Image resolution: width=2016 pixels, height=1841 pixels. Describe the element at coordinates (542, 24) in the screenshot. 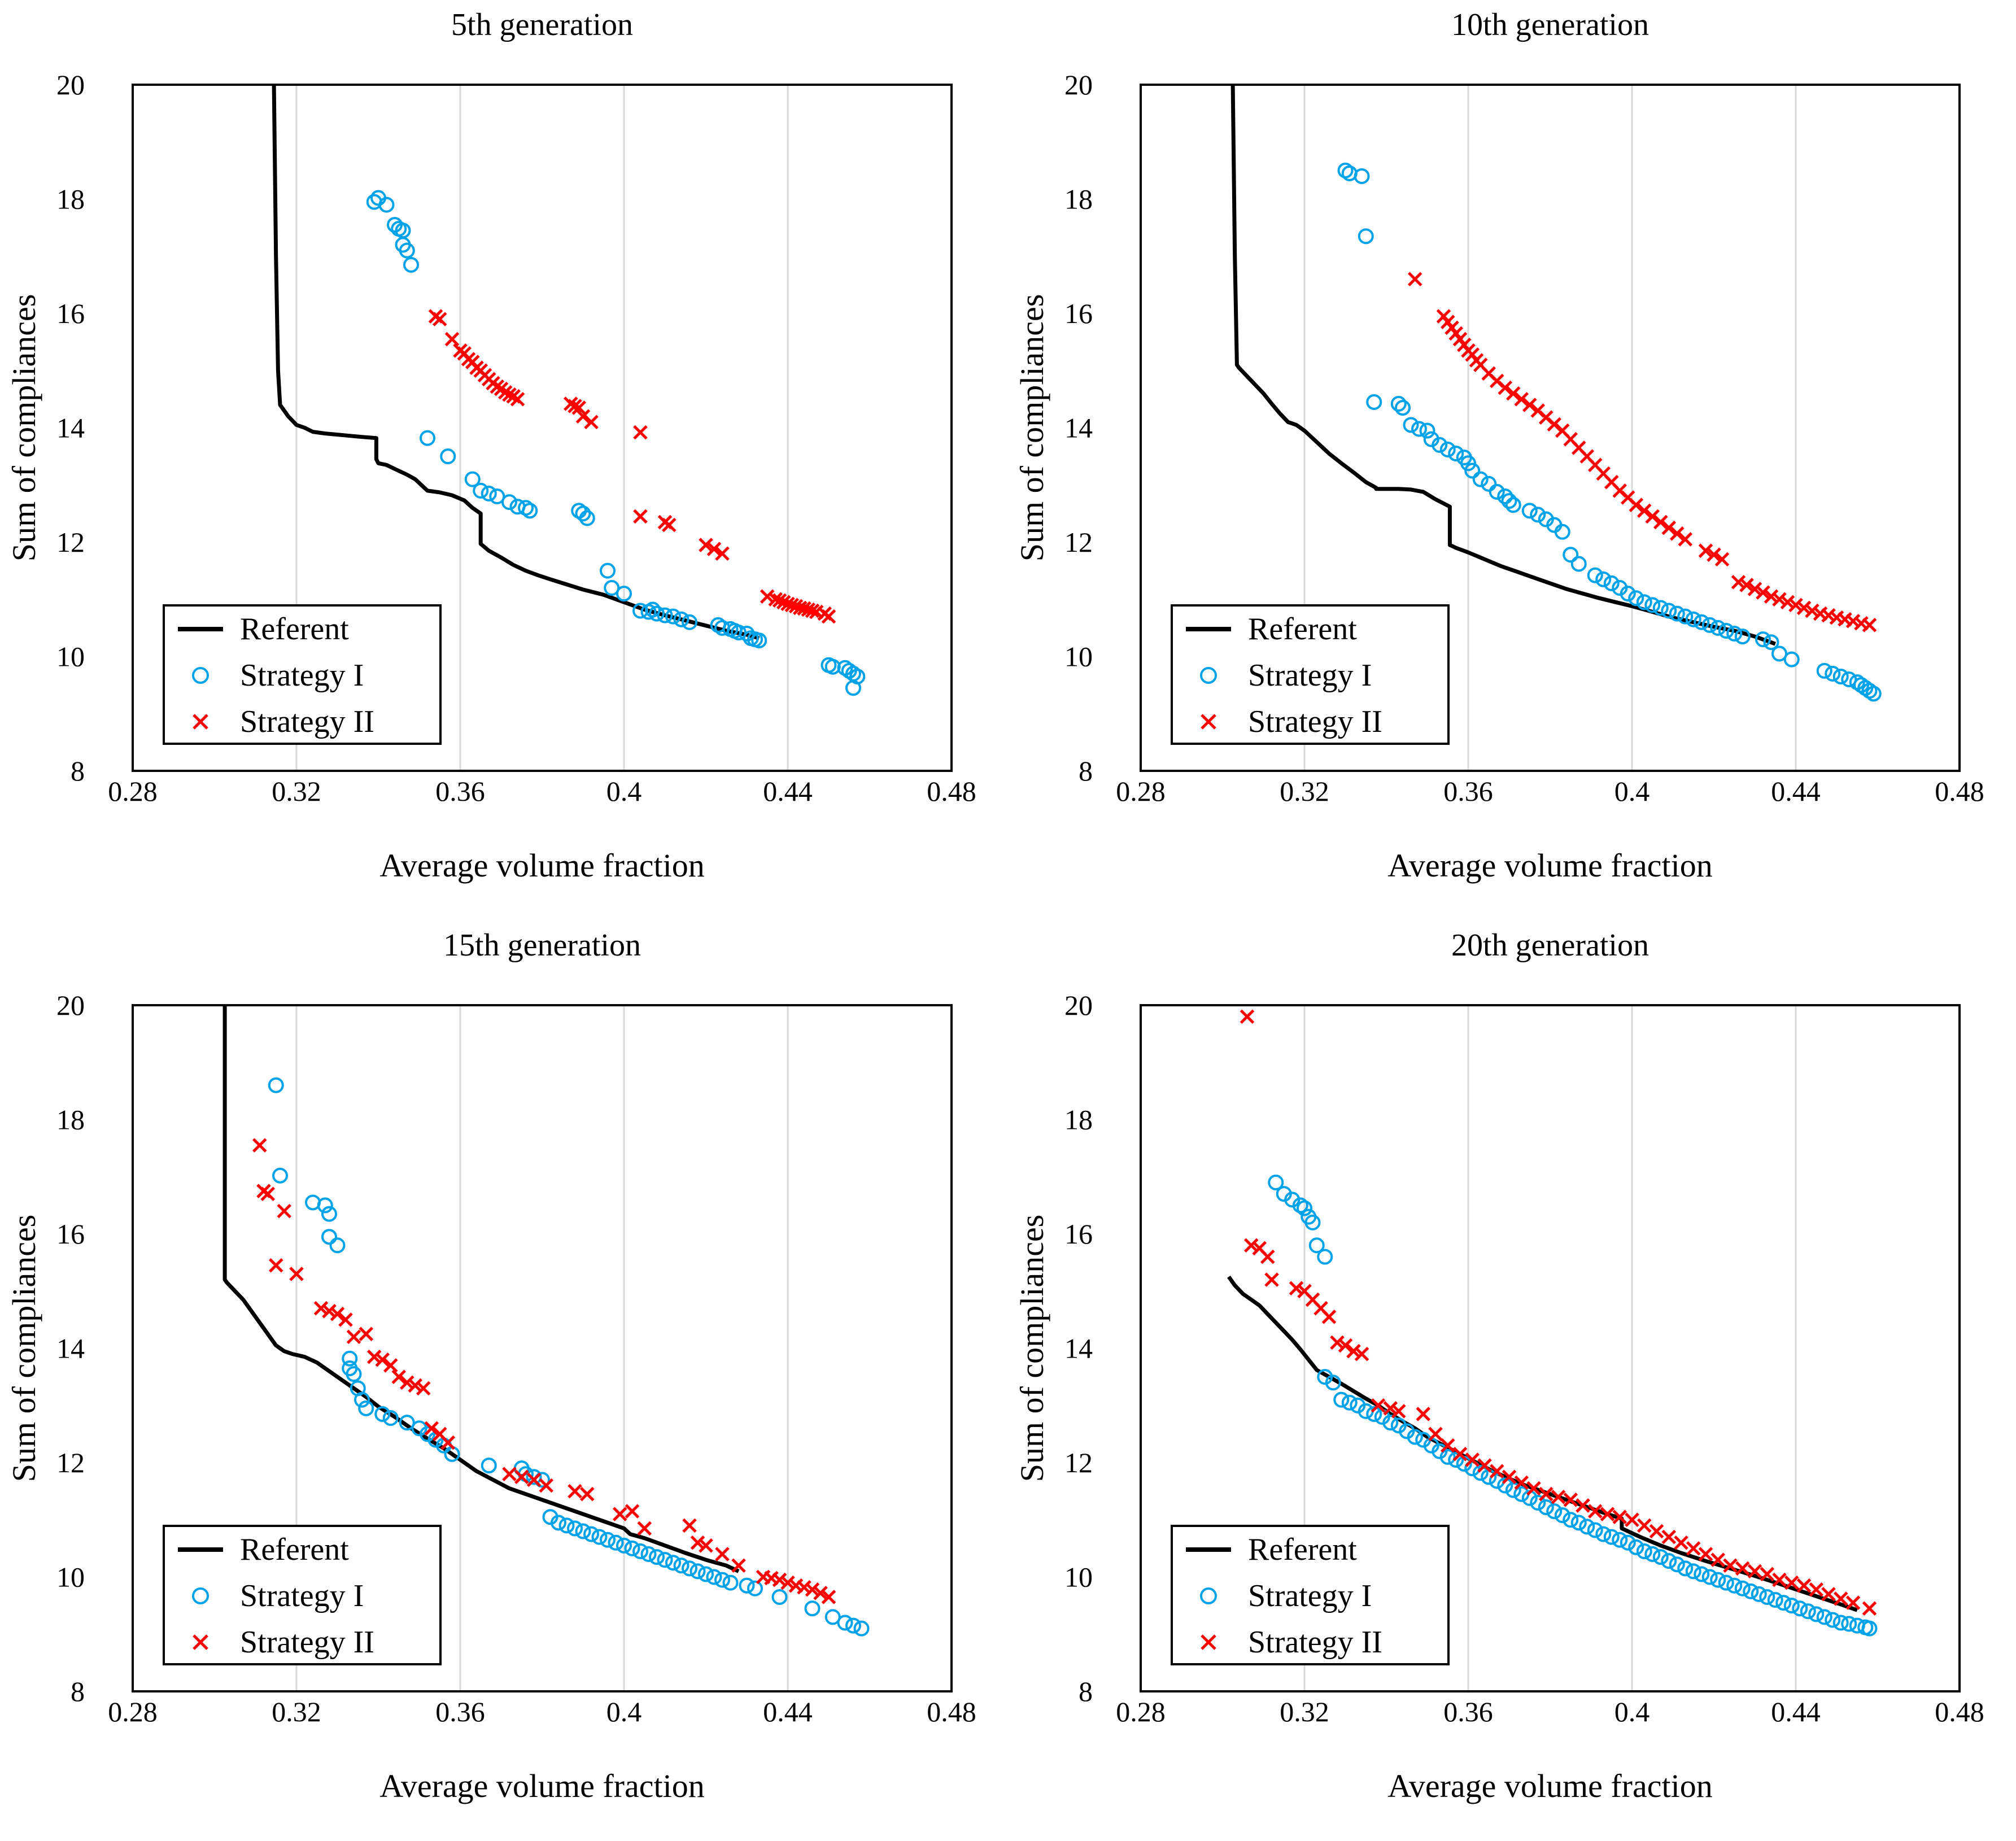

I see `chart-title: 5th generation` at that location.